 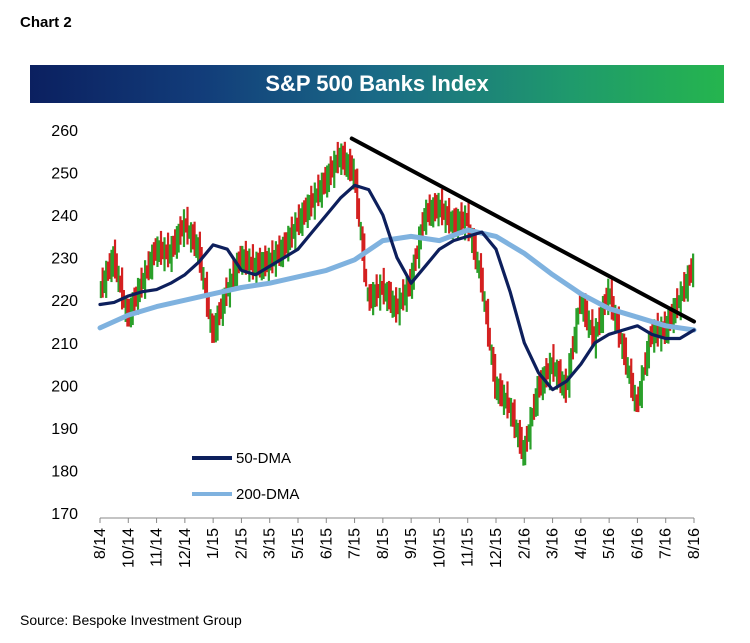 What do you see at coordinates (326, 543) in the screenshot?
I see `x-tick-label: 6/15` at bounding box center [326, 543].